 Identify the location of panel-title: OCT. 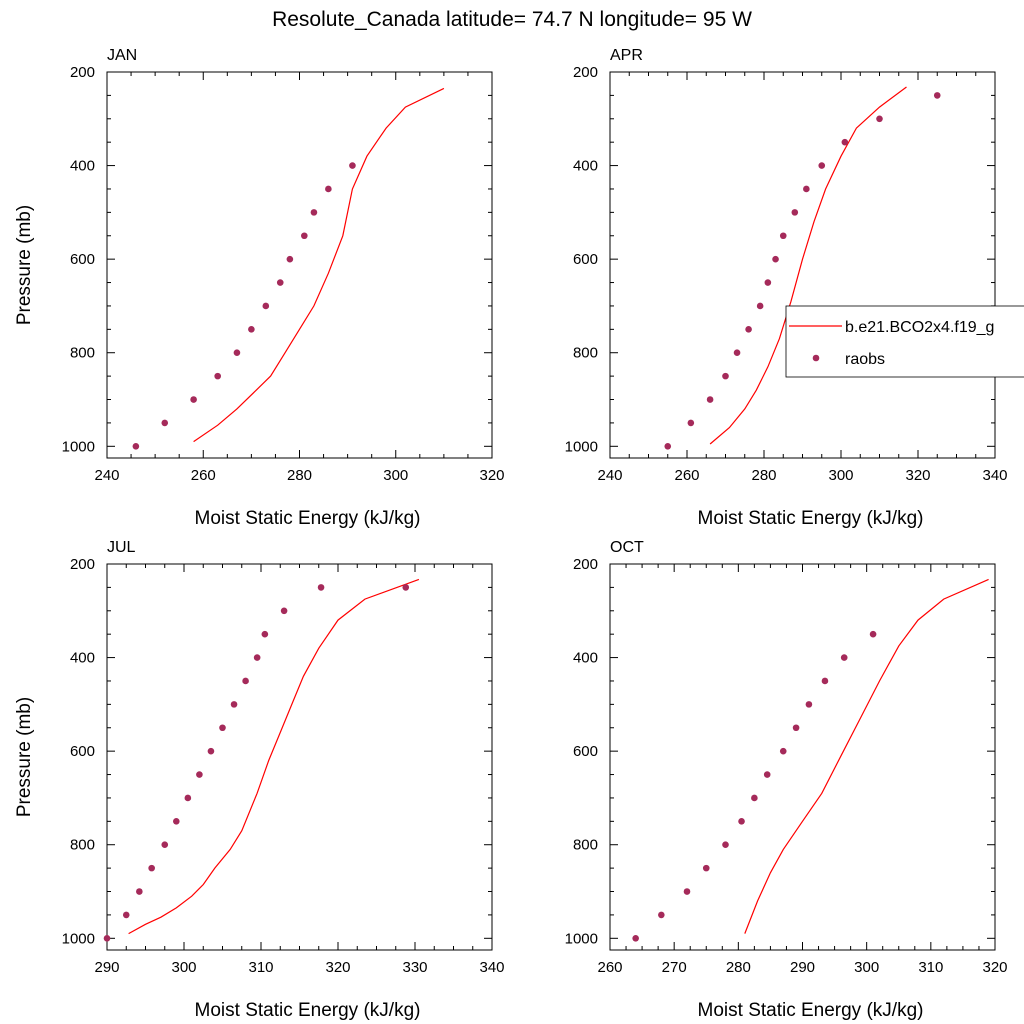
(627, 547).